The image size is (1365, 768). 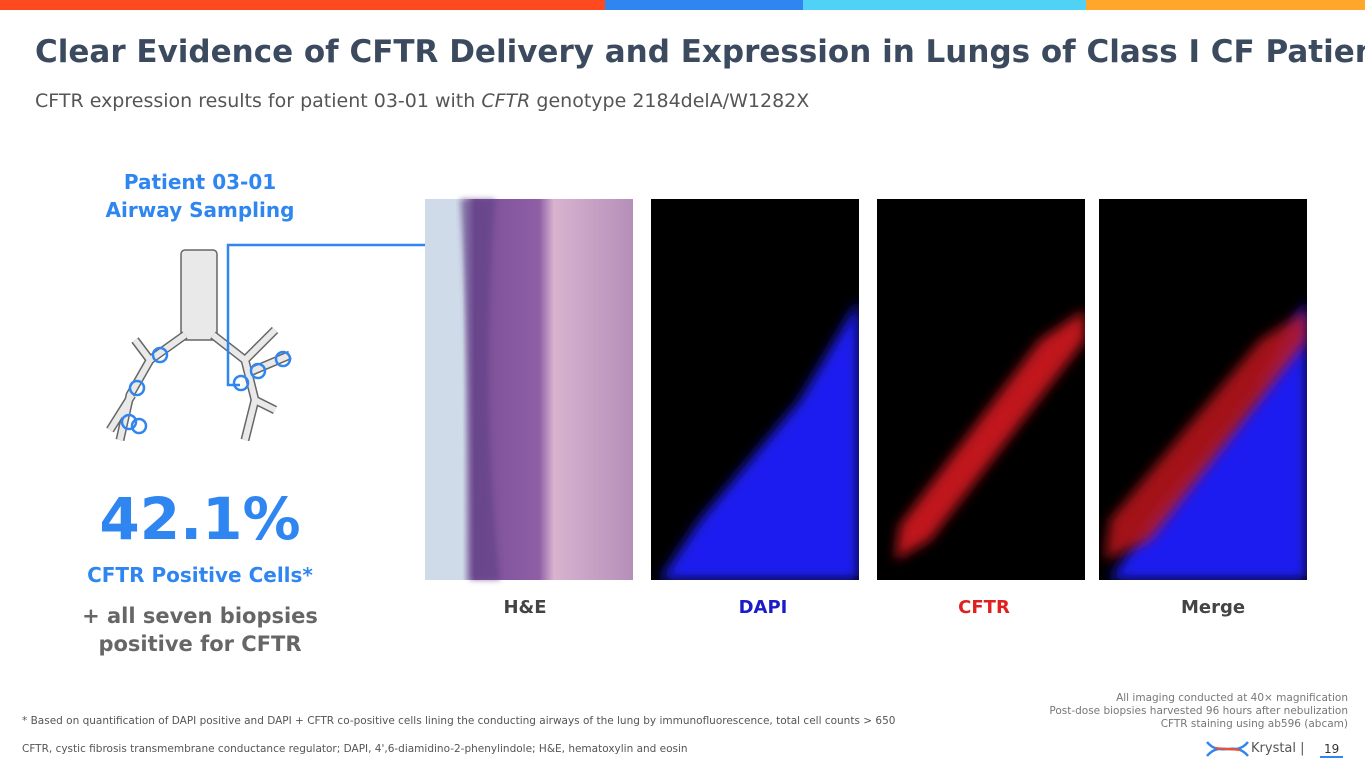 I want to click on heading-line: Airway Sampling, so click(x=200, y=210).